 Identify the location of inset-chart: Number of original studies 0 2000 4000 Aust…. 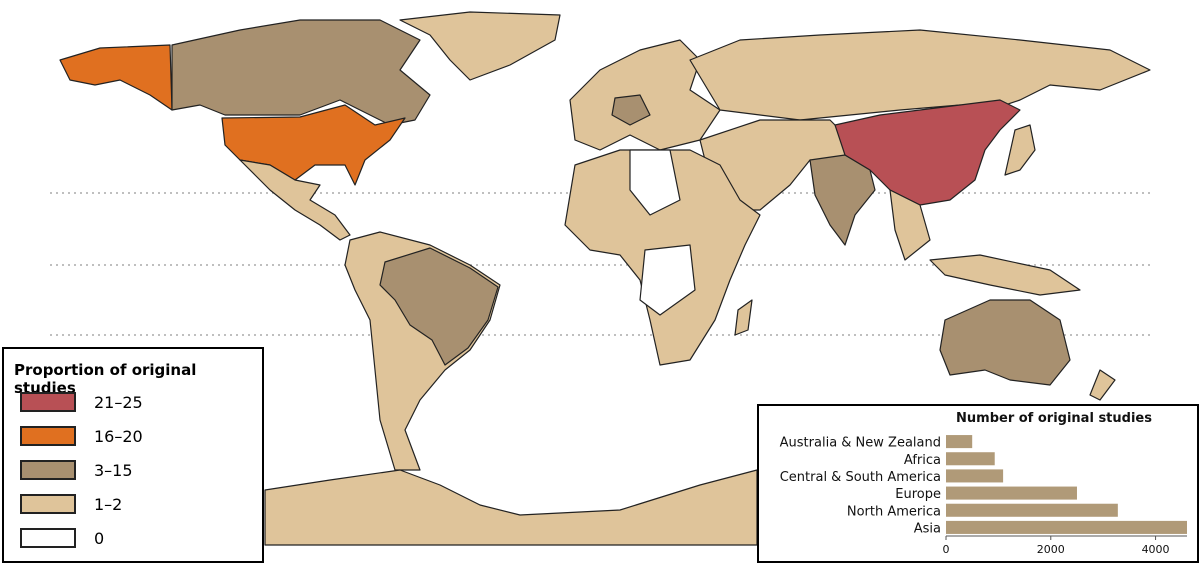
(978, 483).